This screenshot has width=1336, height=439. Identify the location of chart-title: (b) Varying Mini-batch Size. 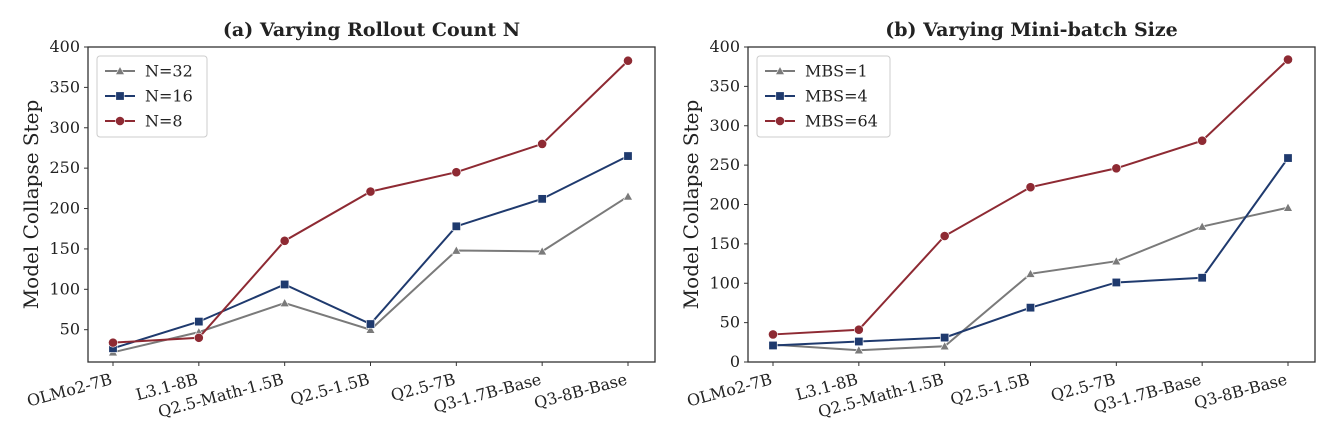
(1031, 30).